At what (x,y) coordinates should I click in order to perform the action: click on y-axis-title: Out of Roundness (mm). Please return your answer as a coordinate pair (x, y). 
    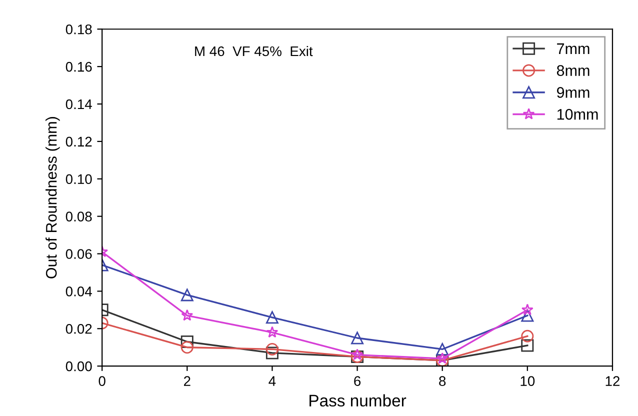
    Looking at the image, I should click on (53, 197).